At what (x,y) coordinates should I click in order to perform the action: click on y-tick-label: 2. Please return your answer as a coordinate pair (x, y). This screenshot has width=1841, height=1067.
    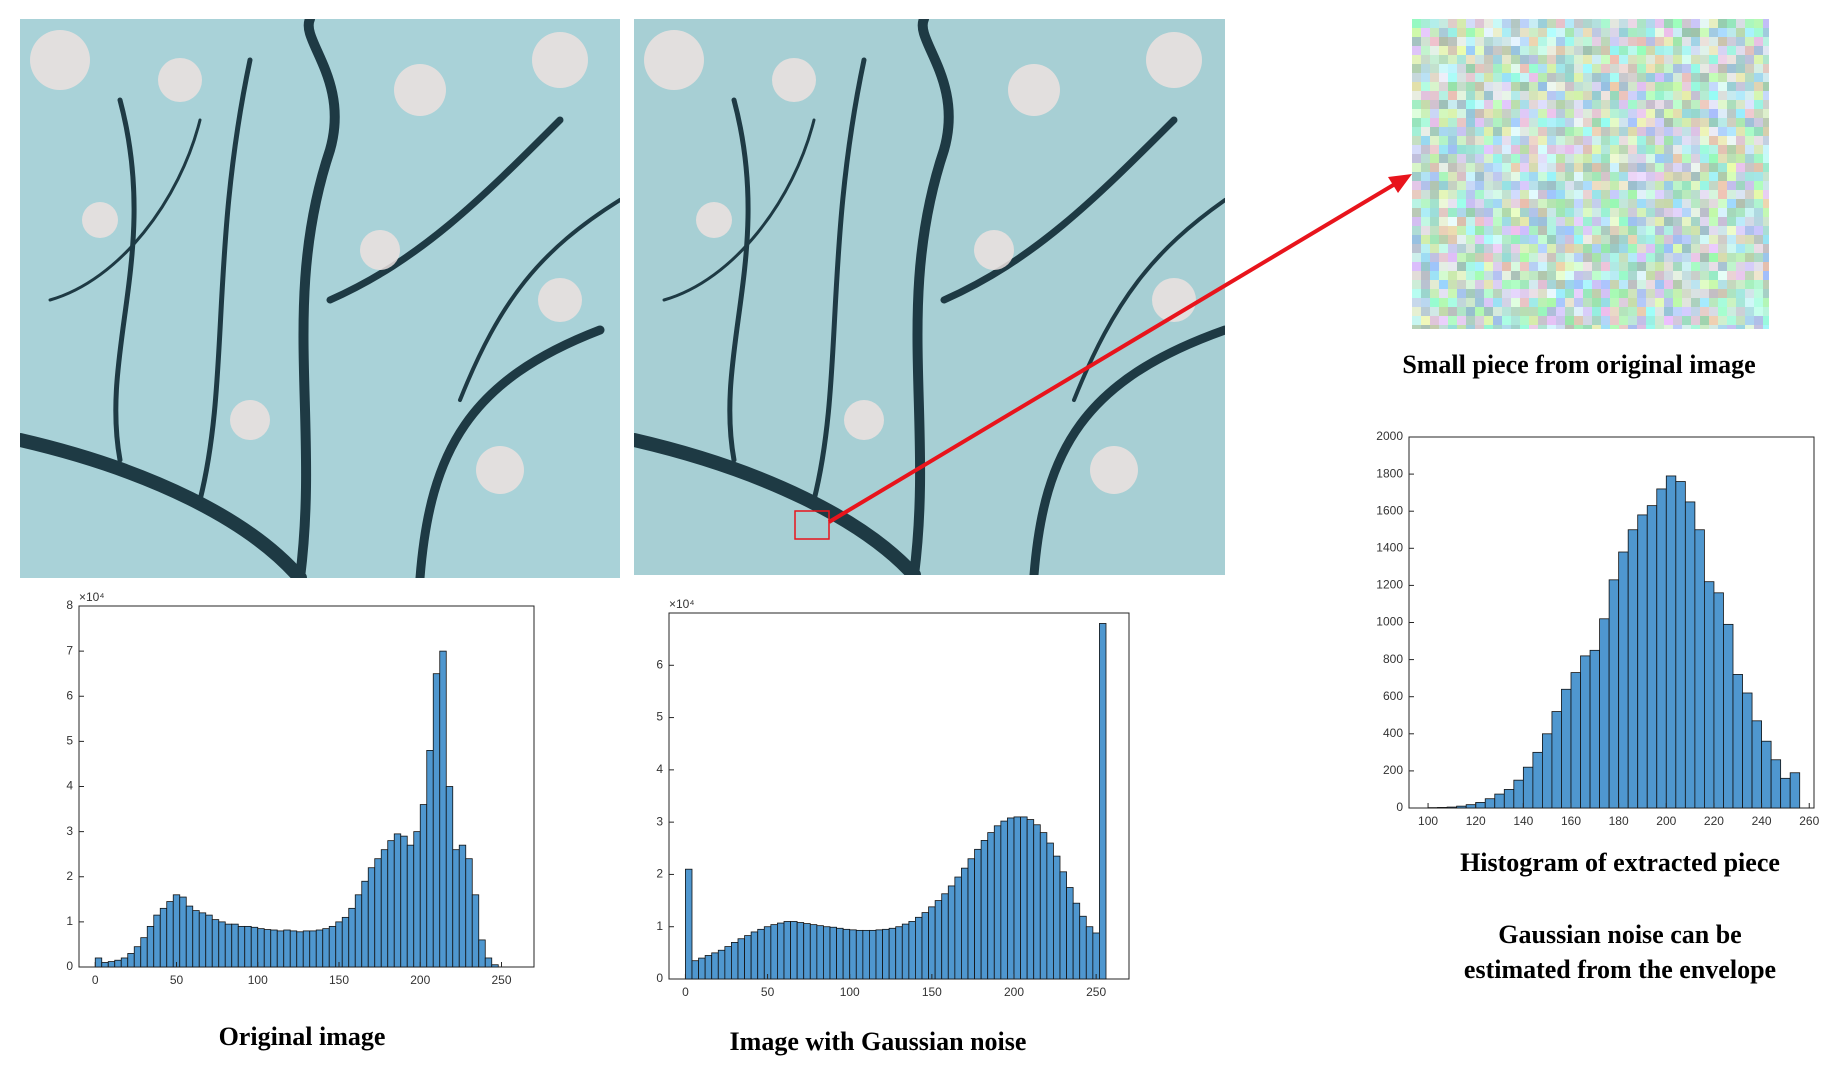
    Looking at the image, I should click on (659, 874).